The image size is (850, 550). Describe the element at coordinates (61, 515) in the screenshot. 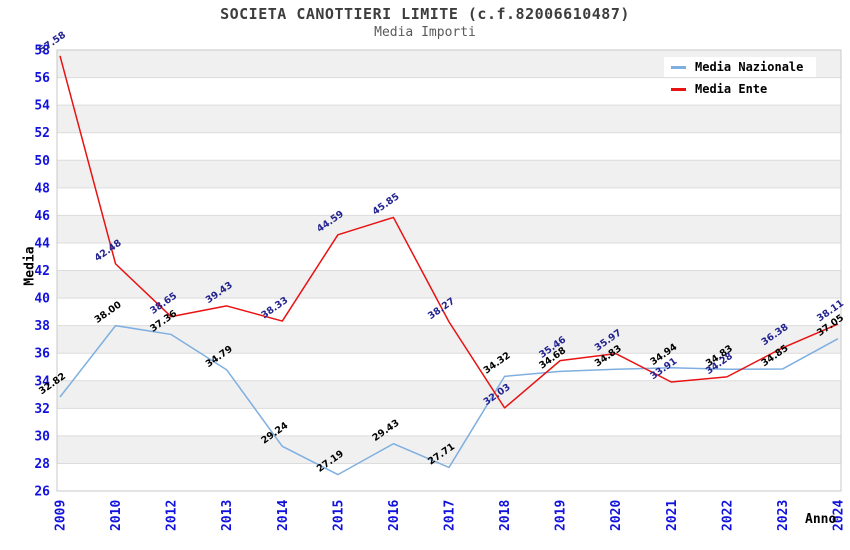

I see `x-tick-label: 2009` at that location.